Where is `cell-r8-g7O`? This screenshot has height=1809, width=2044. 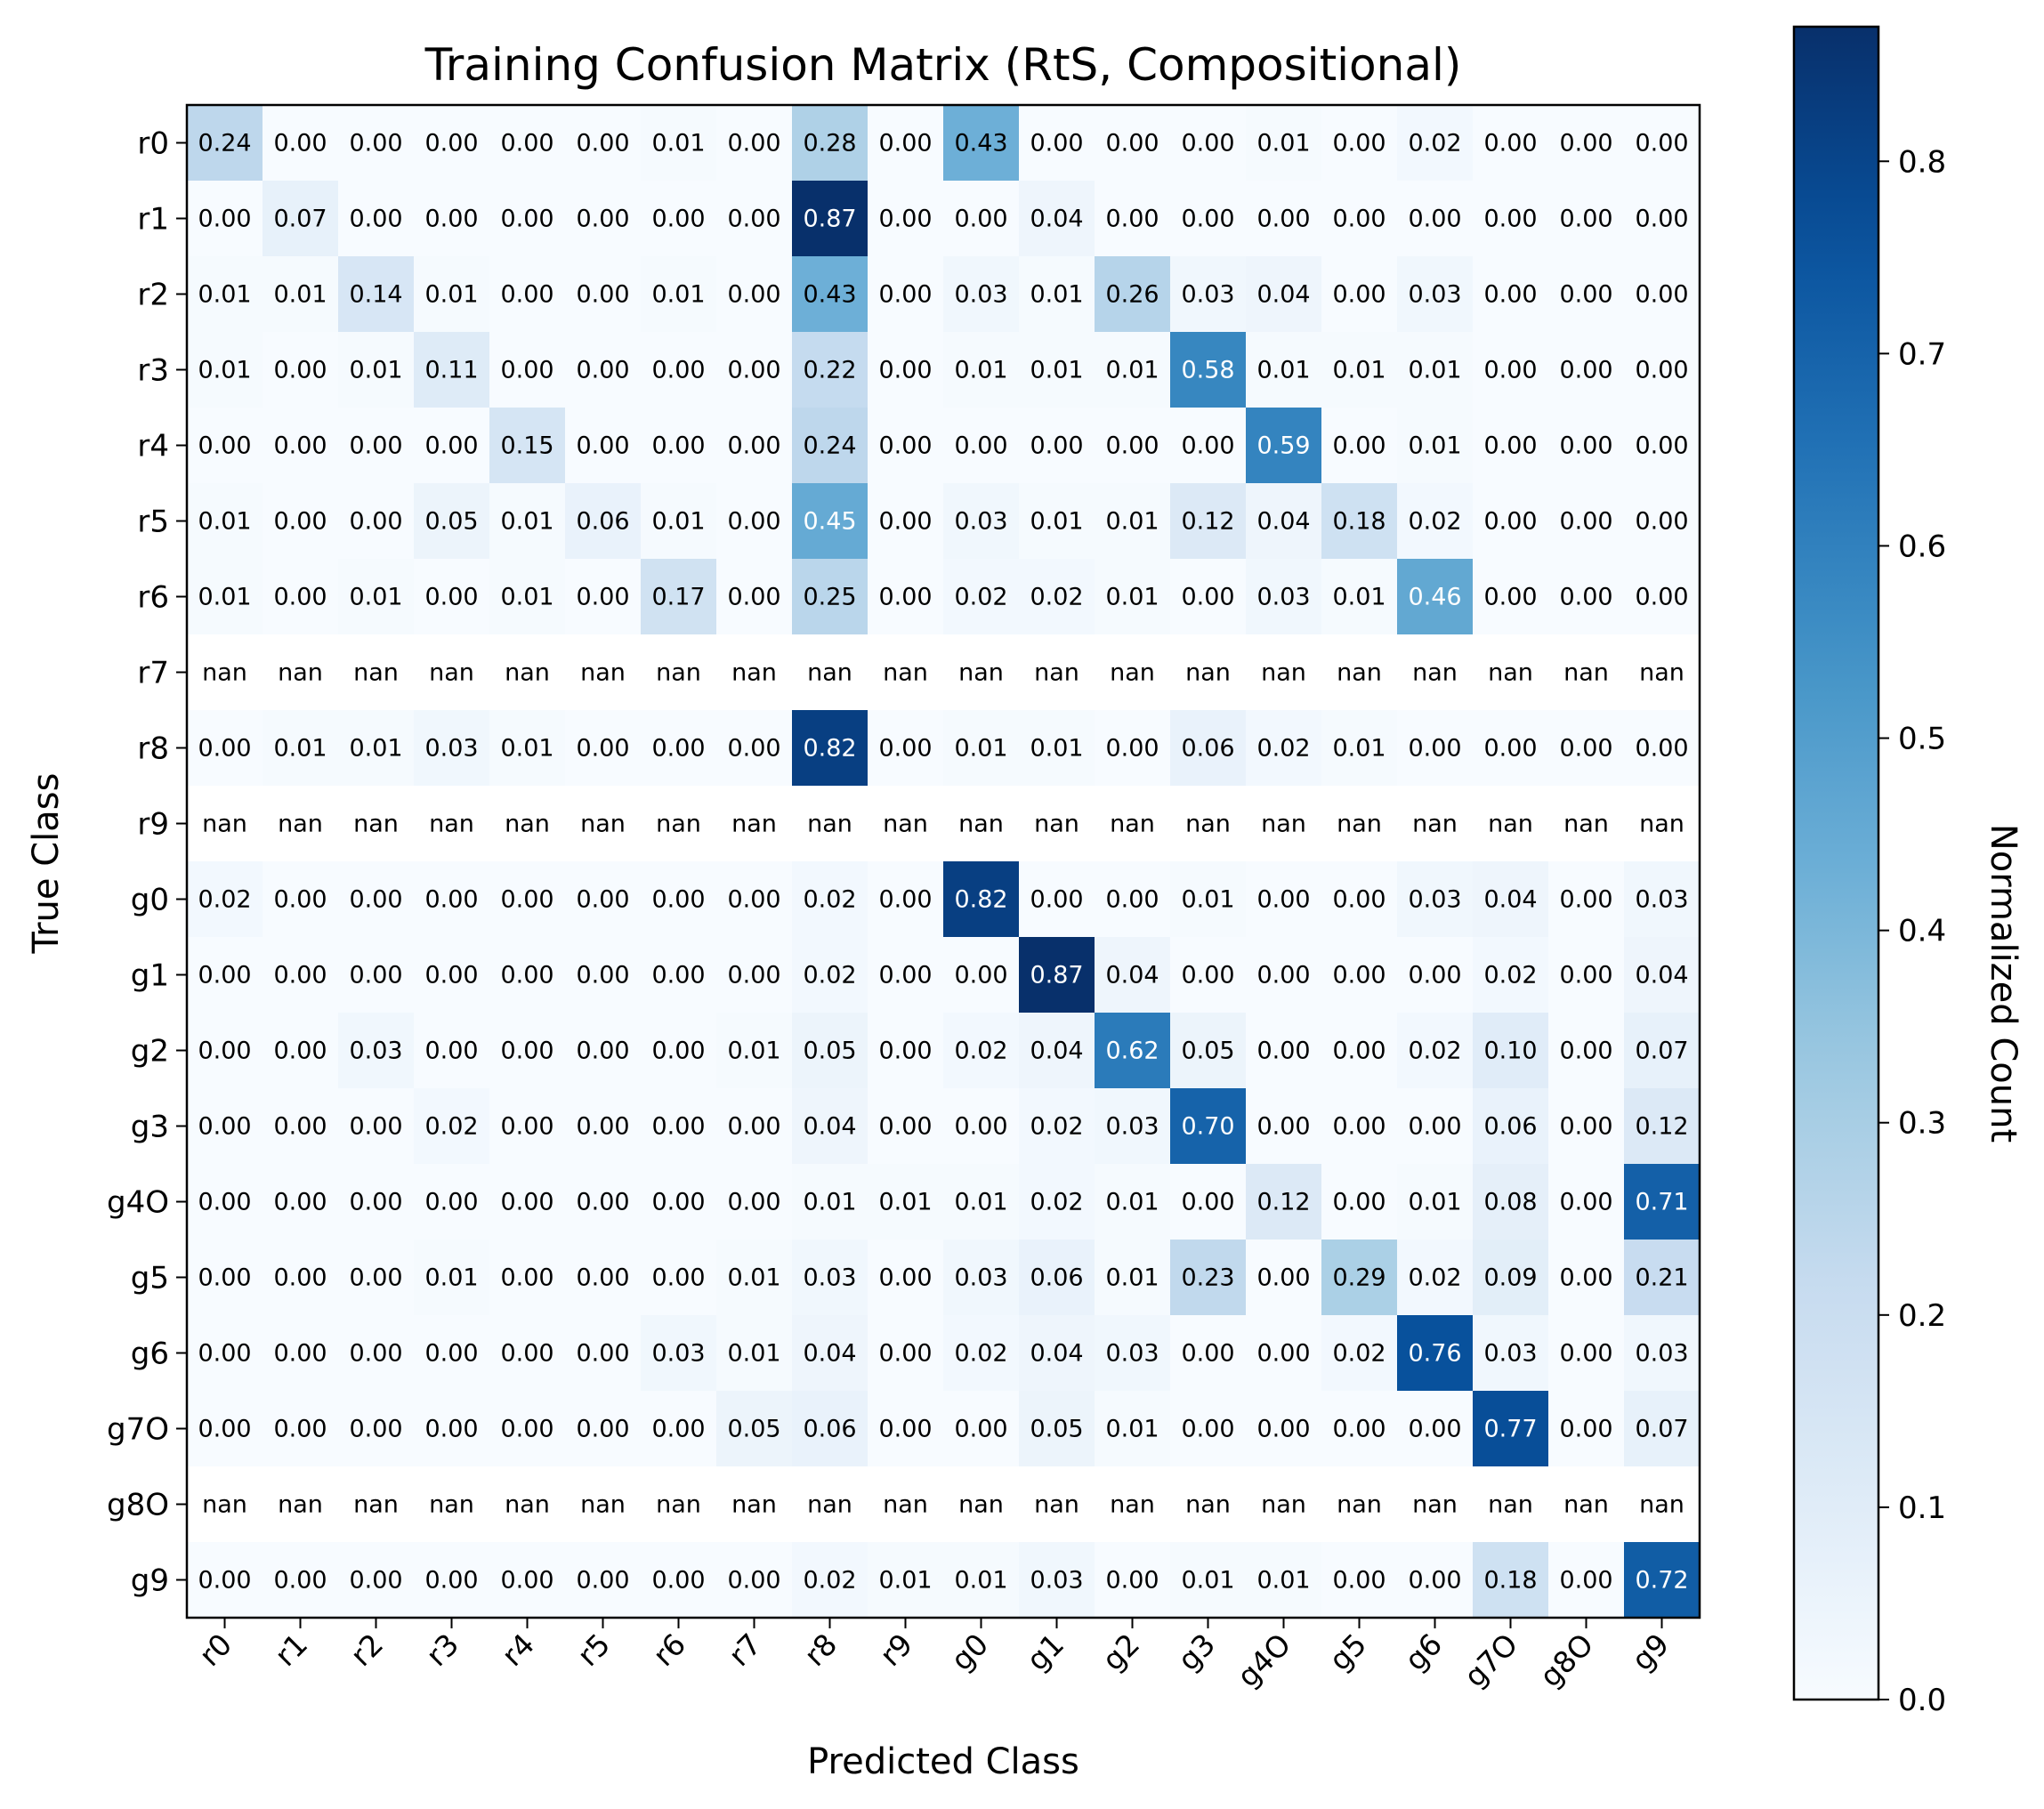
cell-r8-g7O is located at coordinates (1511, 749).